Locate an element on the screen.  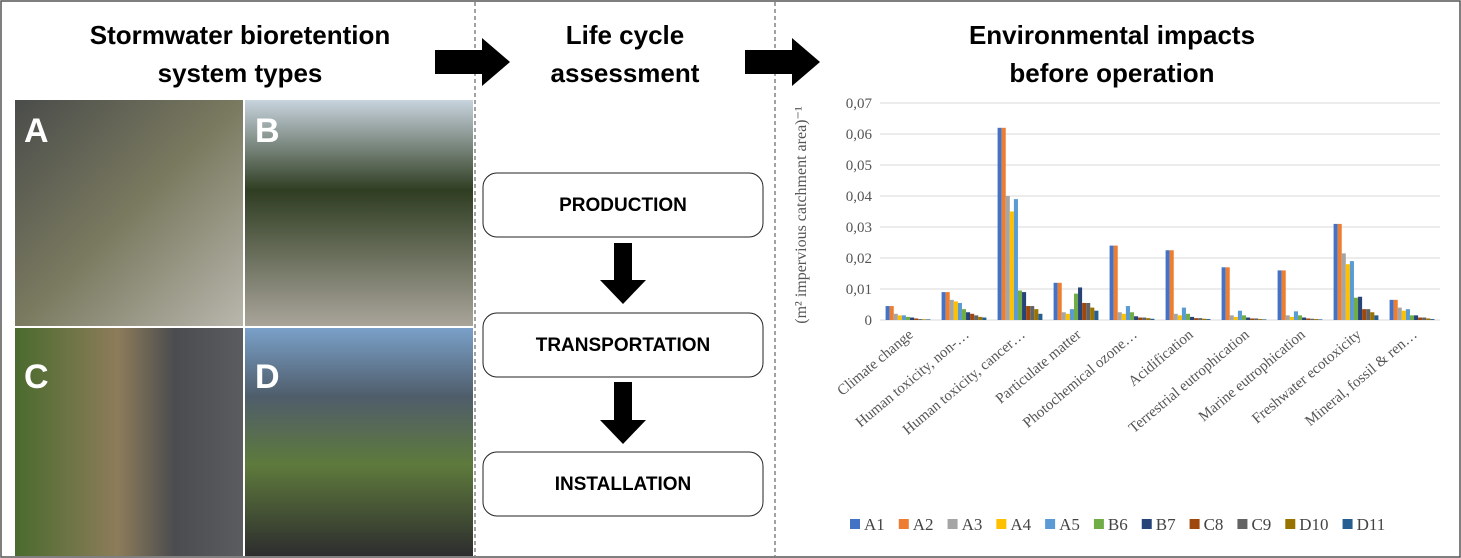
legend-label: C9 is located at coordinates (1261, 524).